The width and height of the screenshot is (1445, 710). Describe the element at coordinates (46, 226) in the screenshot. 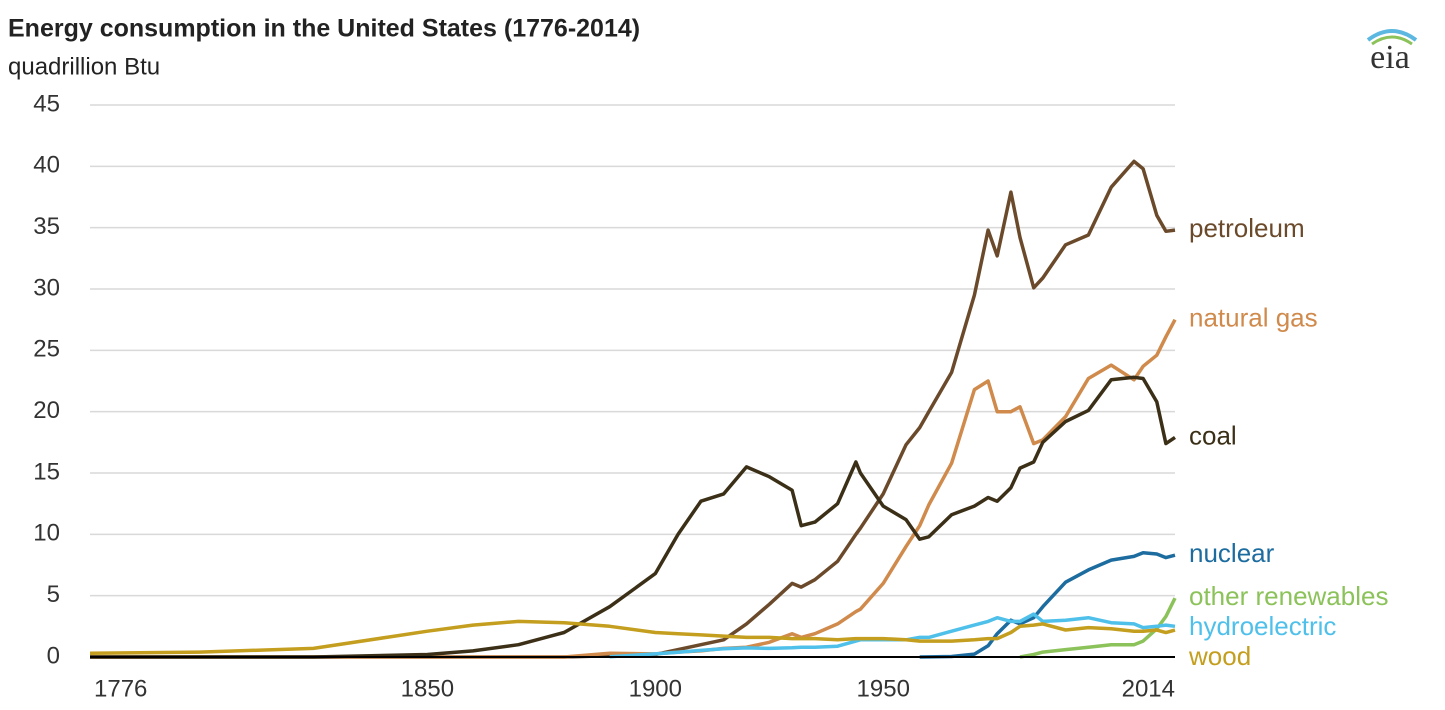

I see `y-tick-label: 35` at that location.